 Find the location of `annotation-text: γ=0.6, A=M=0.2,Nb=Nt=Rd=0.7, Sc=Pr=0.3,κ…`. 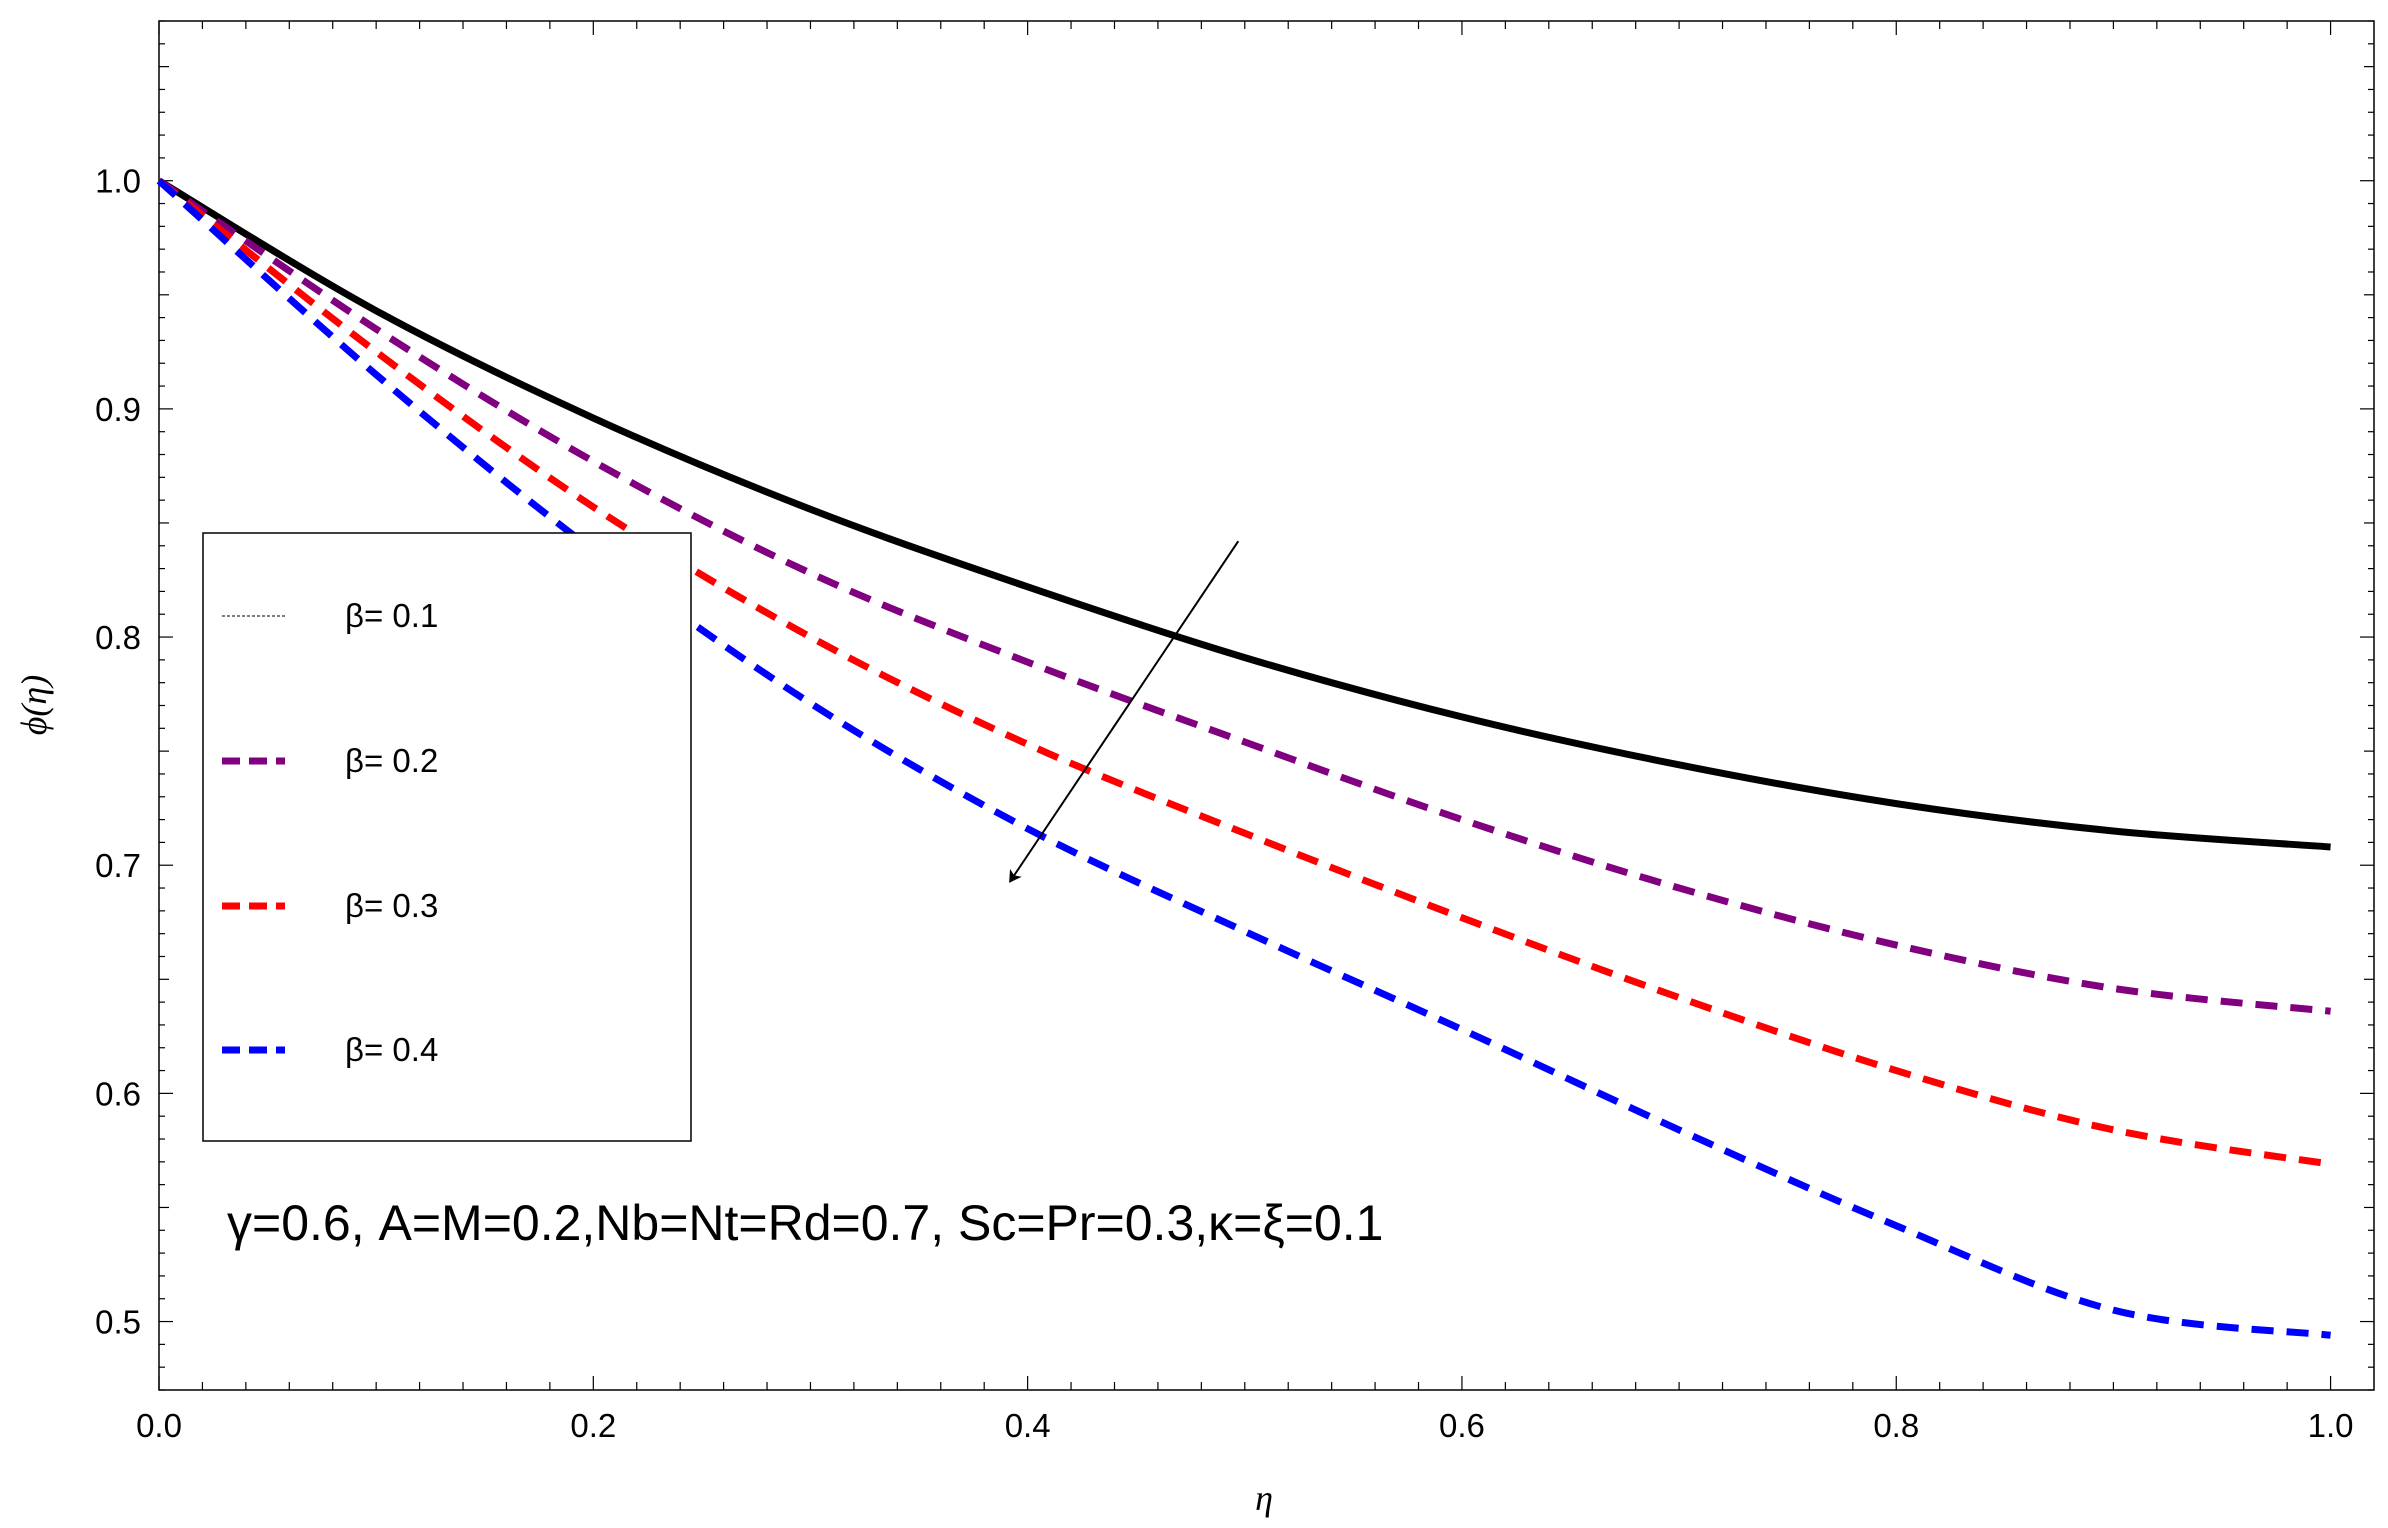

annotation-text: γ=0.6, A=M=0.2,Nb=Nt=Rd=0.7, Sc=Pr=0.3,κ… is located at coordinates (805, 1223).